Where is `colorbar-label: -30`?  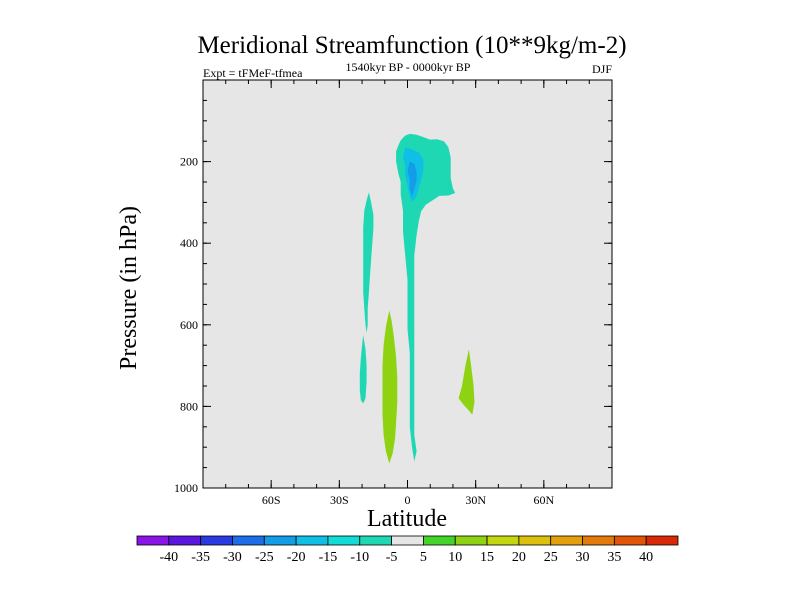
colorbar-label: -30 is located at coordinates (232, 557).